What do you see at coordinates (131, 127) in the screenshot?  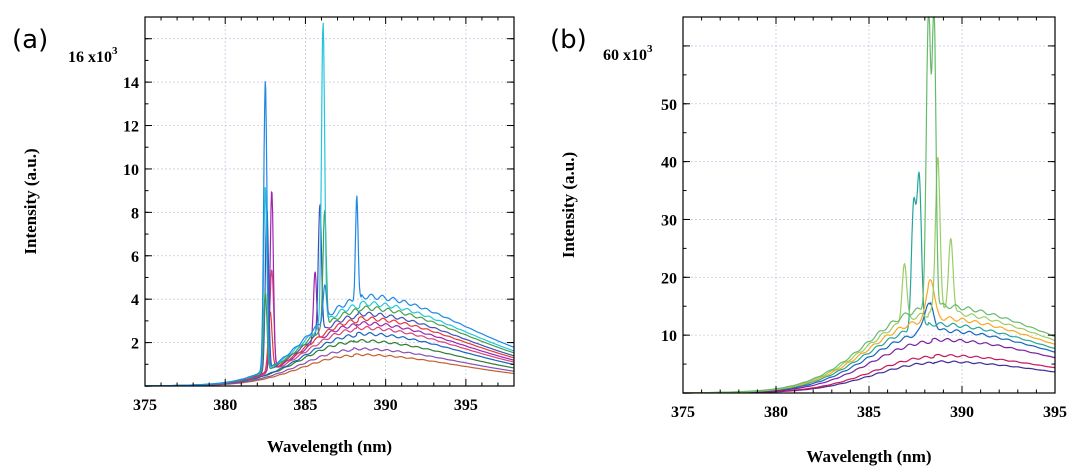 I see `y-tick-label: 12` at bounding box center [131, 127].